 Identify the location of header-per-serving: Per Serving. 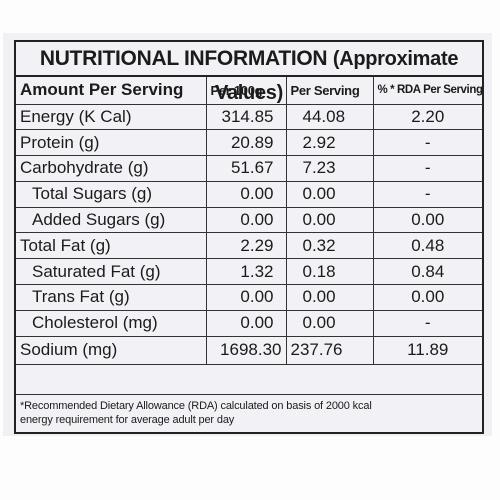
(329, 91).